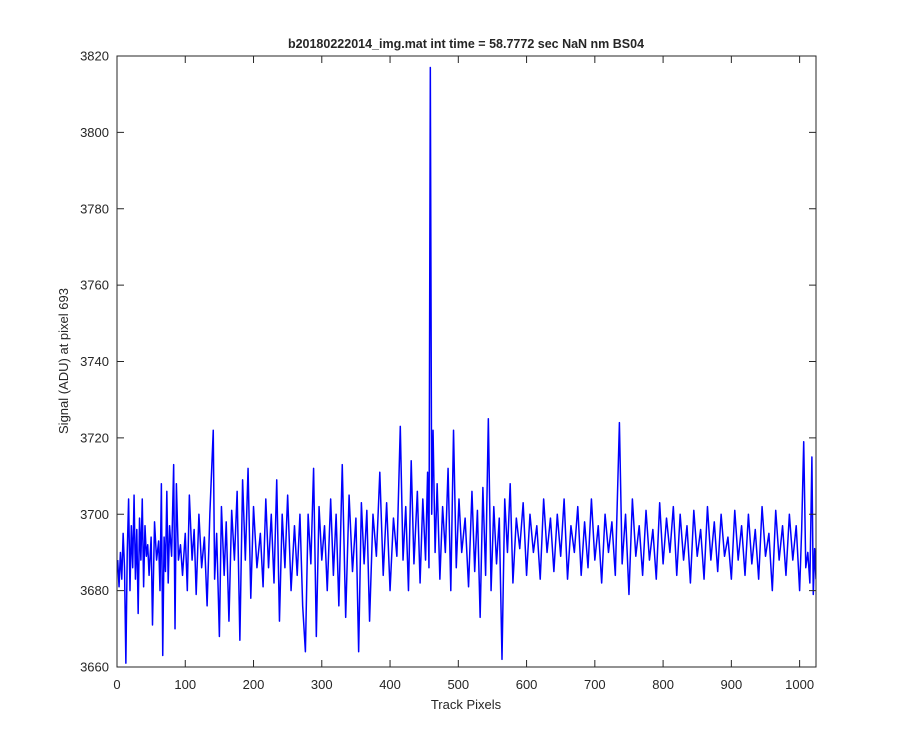 This screenshot has height=755, width=900. What do you see at coordinates (94, 56) in the screenshot?
I see `y-tick-label: 3820` at bounding box center [94, 56].